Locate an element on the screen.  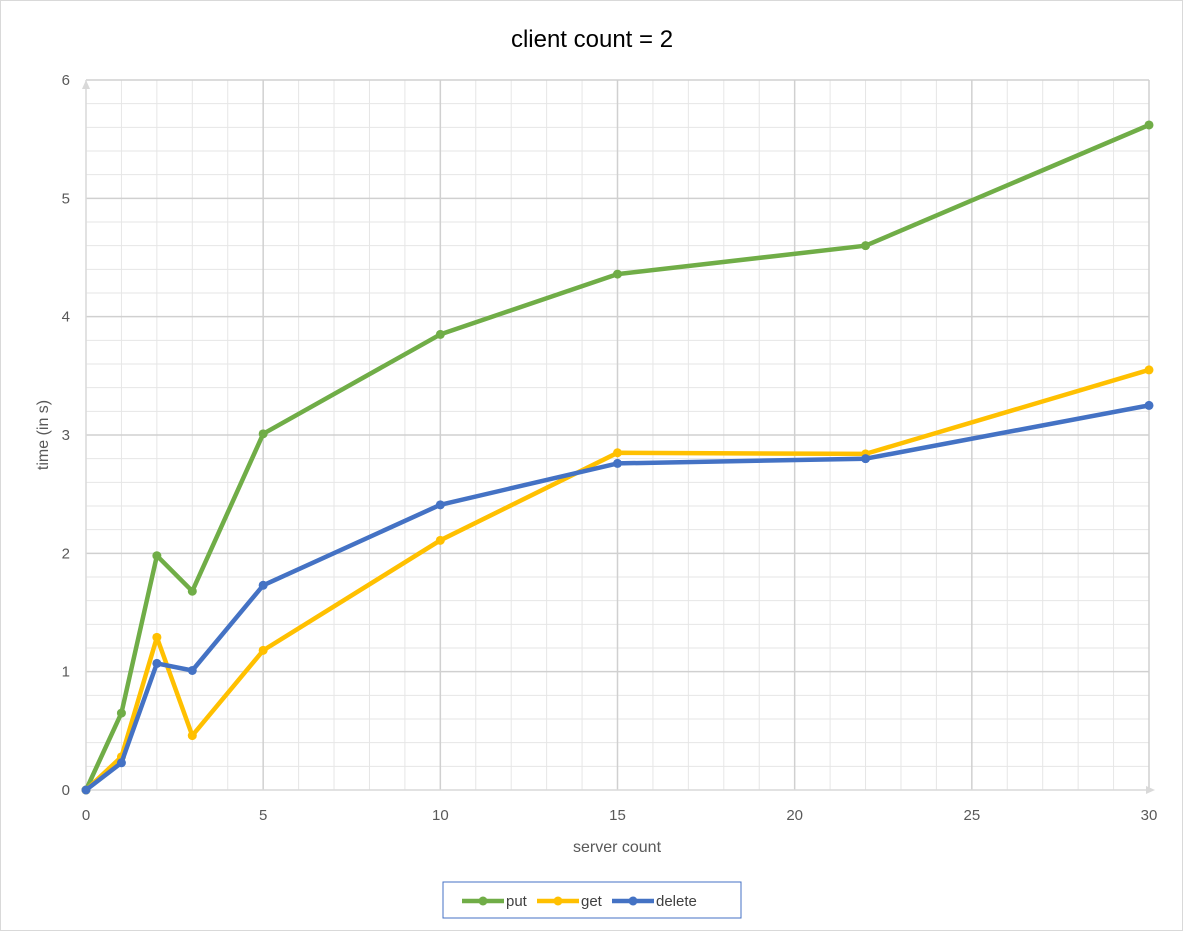
legend-marker-get is located at coordinates (558, 901).